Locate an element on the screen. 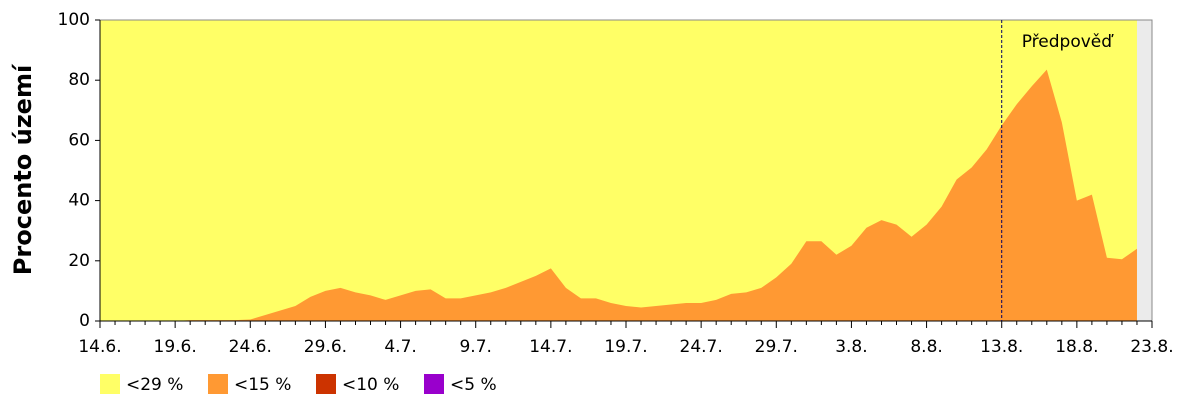 The image size is (1200, 404). x-tick-label: 24.6. is located at coordinates (250, 347).